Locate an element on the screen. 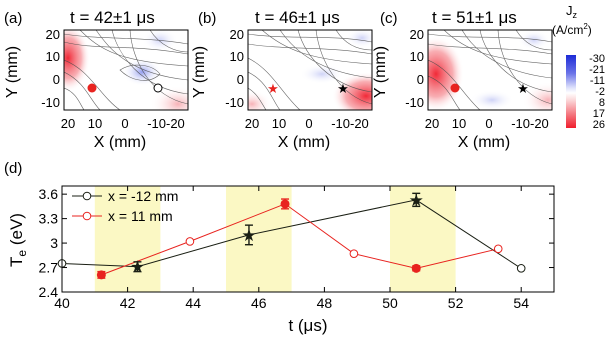 The width and height of the screenshot is (609, 337). panel-label-c: (c) is located at coordinates (389, 18).